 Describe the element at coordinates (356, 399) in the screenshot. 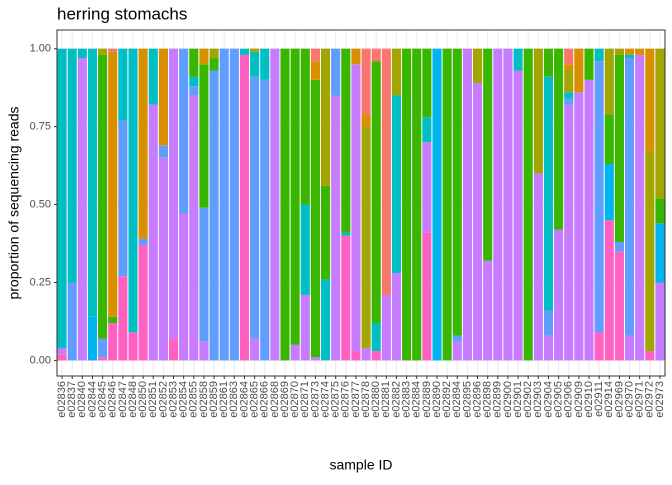

I see `x-tick-label: e02877` at that location.